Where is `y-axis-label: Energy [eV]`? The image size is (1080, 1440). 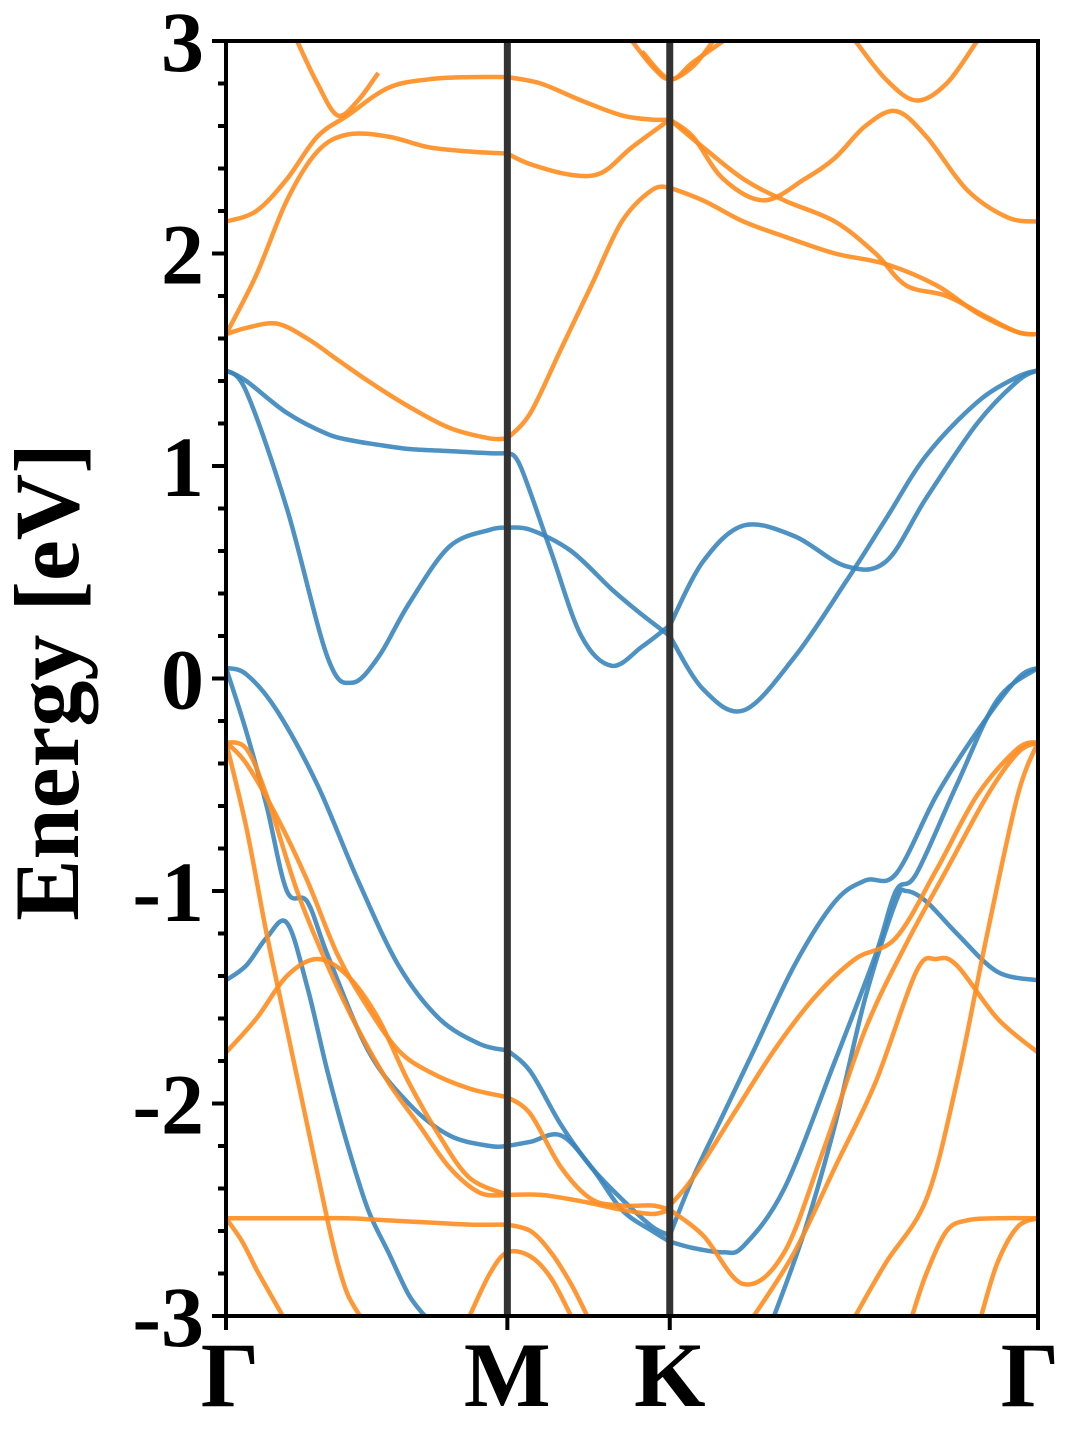 y-axis-label: Energy [eV] is located at coordinates (49, 682).